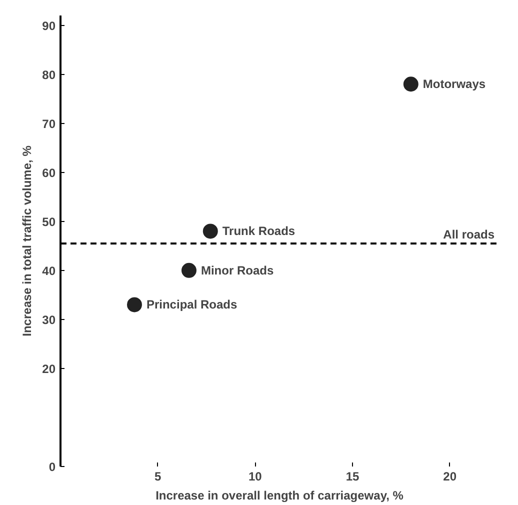 Image resolution: width=518 pixels, height=505 pixels. What do you see at coordinates (450, 477) in the screenshot?
I see `x-tick-label: 20` at bounding box center [450, 477].